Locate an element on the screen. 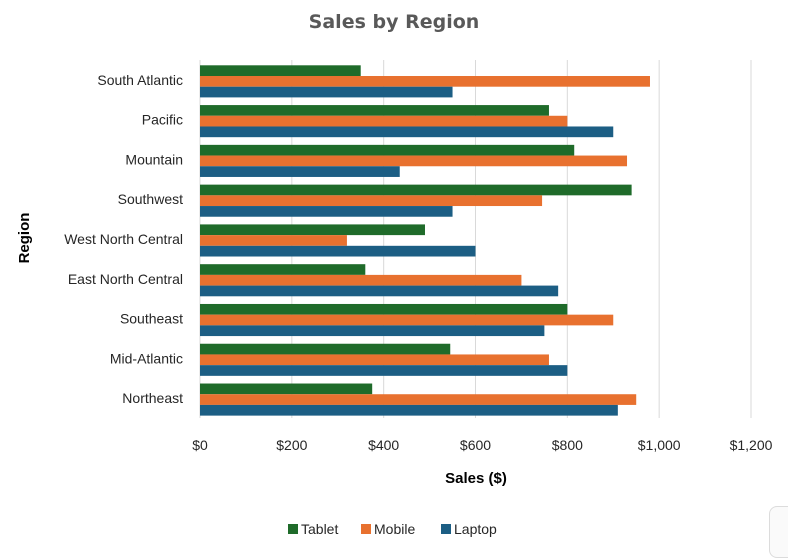 Image resolution: width=788 pixels, height=558 pixels. x-tick-label: $0 is located at coordinates (200, 445).